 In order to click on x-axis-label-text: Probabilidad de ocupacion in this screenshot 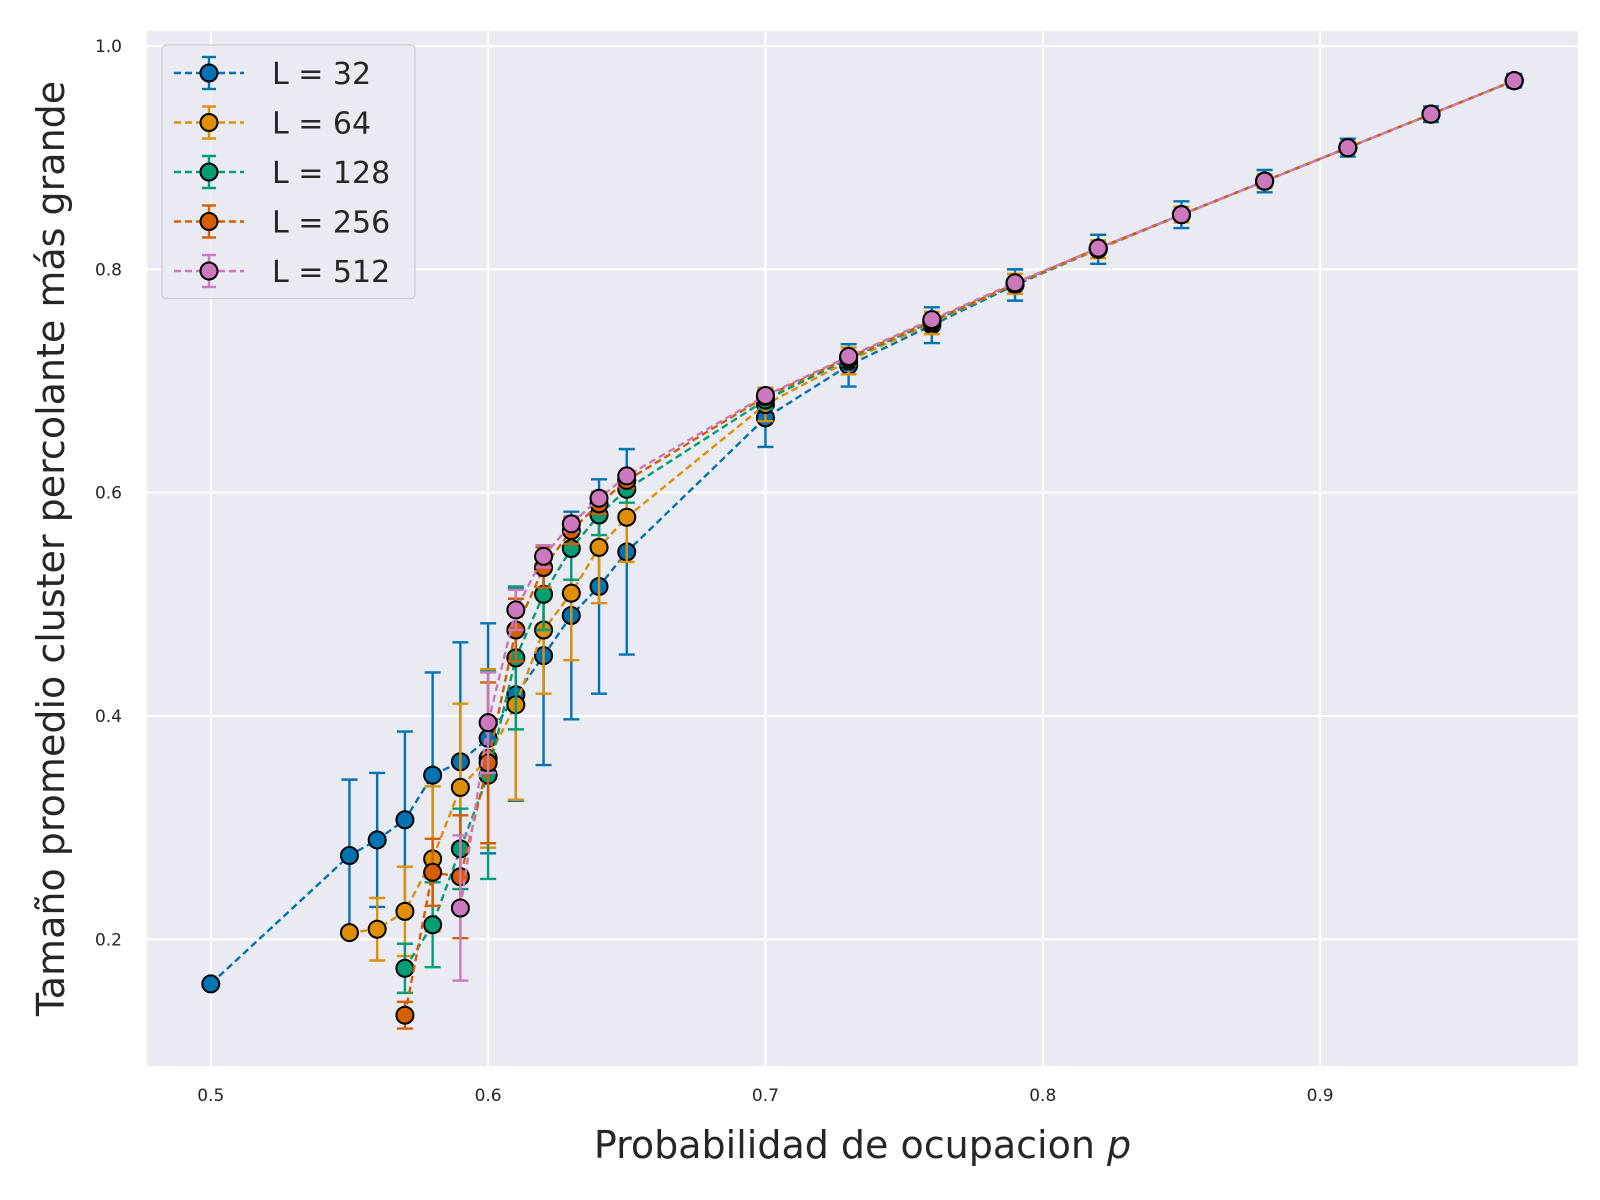, I will do `click(844, 1145)`.